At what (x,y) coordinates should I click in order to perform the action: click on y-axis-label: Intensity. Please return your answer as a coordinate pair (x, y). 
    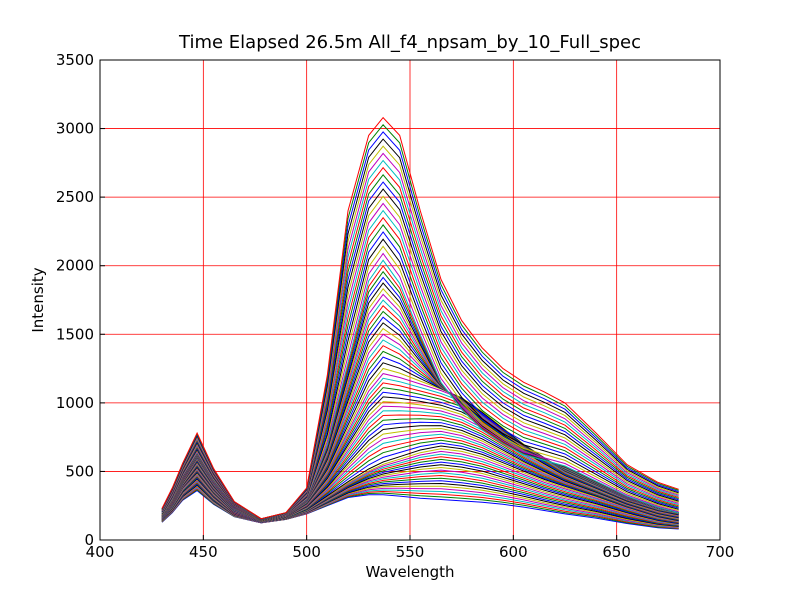
    Looking at the image, I should click on (38, 299).